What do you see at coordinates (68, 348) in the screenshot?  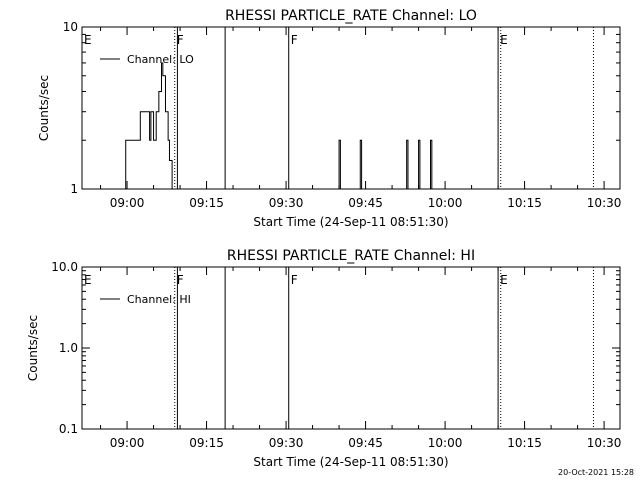 I see `y-tick-label: 1.0` at bounding box center [68, 348].